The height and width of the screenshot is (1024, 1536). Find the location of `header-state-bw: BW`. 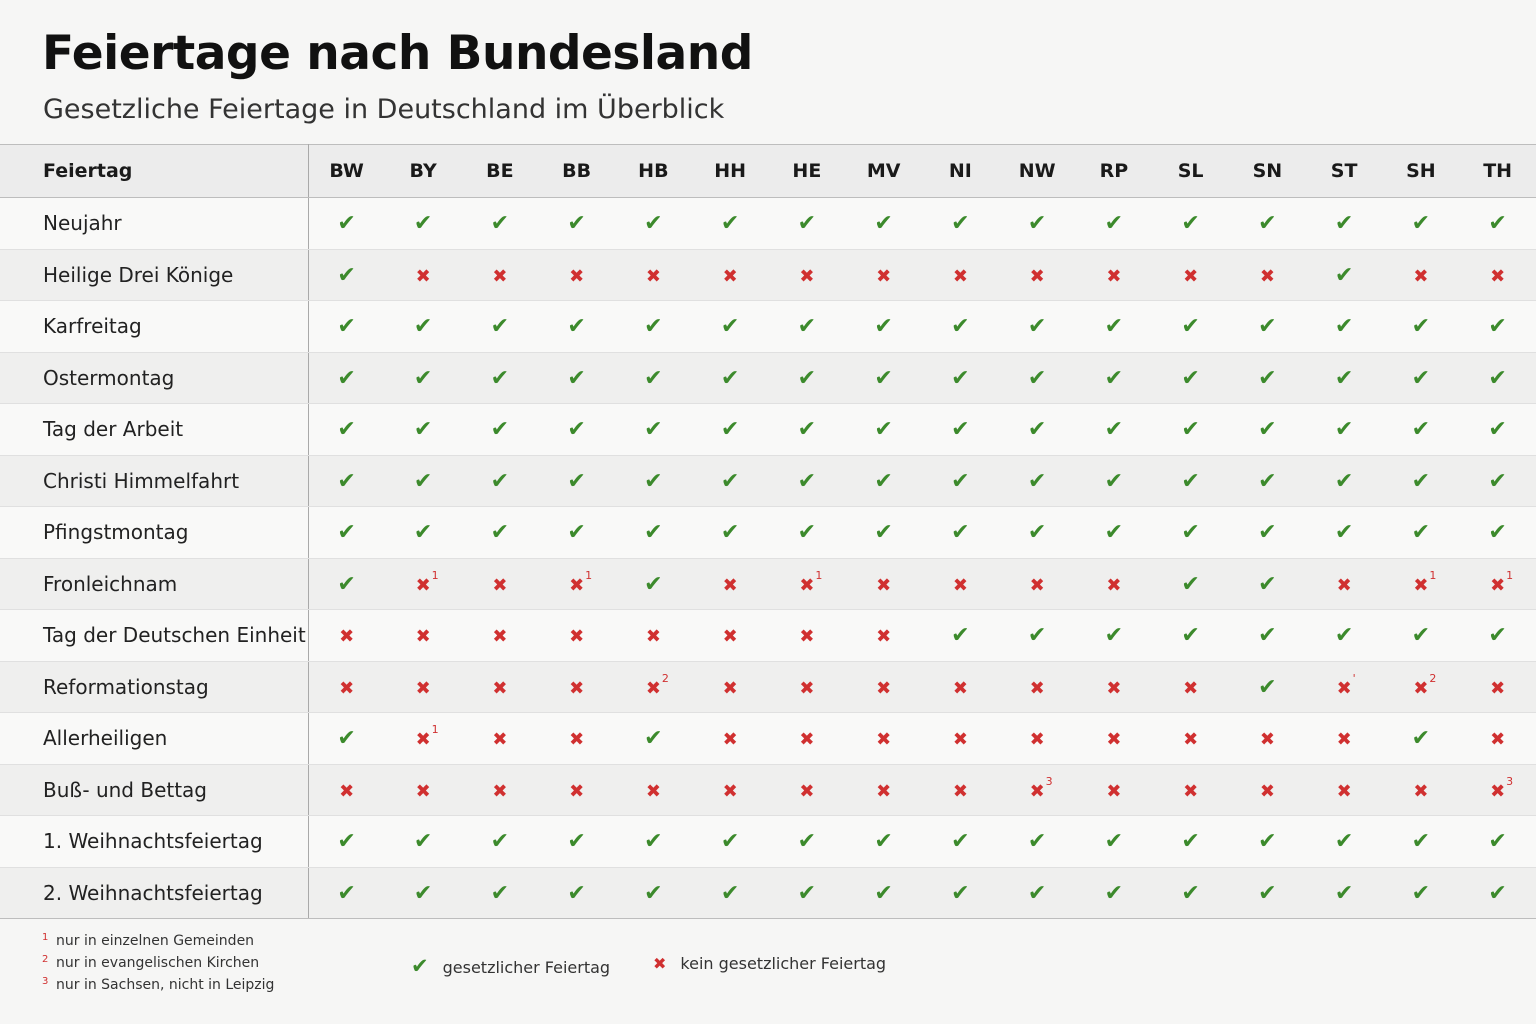

header-state-bw: BW is located at coordinates (346, 171).